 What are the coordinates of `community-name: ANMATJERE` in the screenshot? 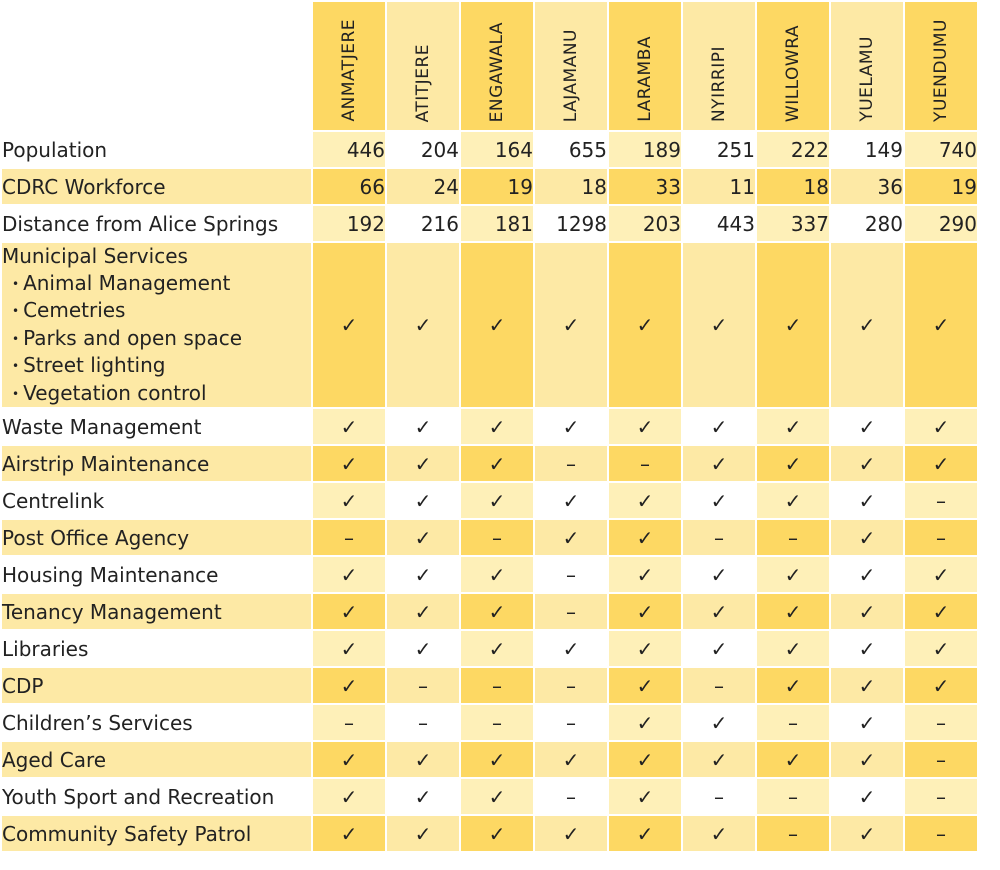 It's located at (349, 70).